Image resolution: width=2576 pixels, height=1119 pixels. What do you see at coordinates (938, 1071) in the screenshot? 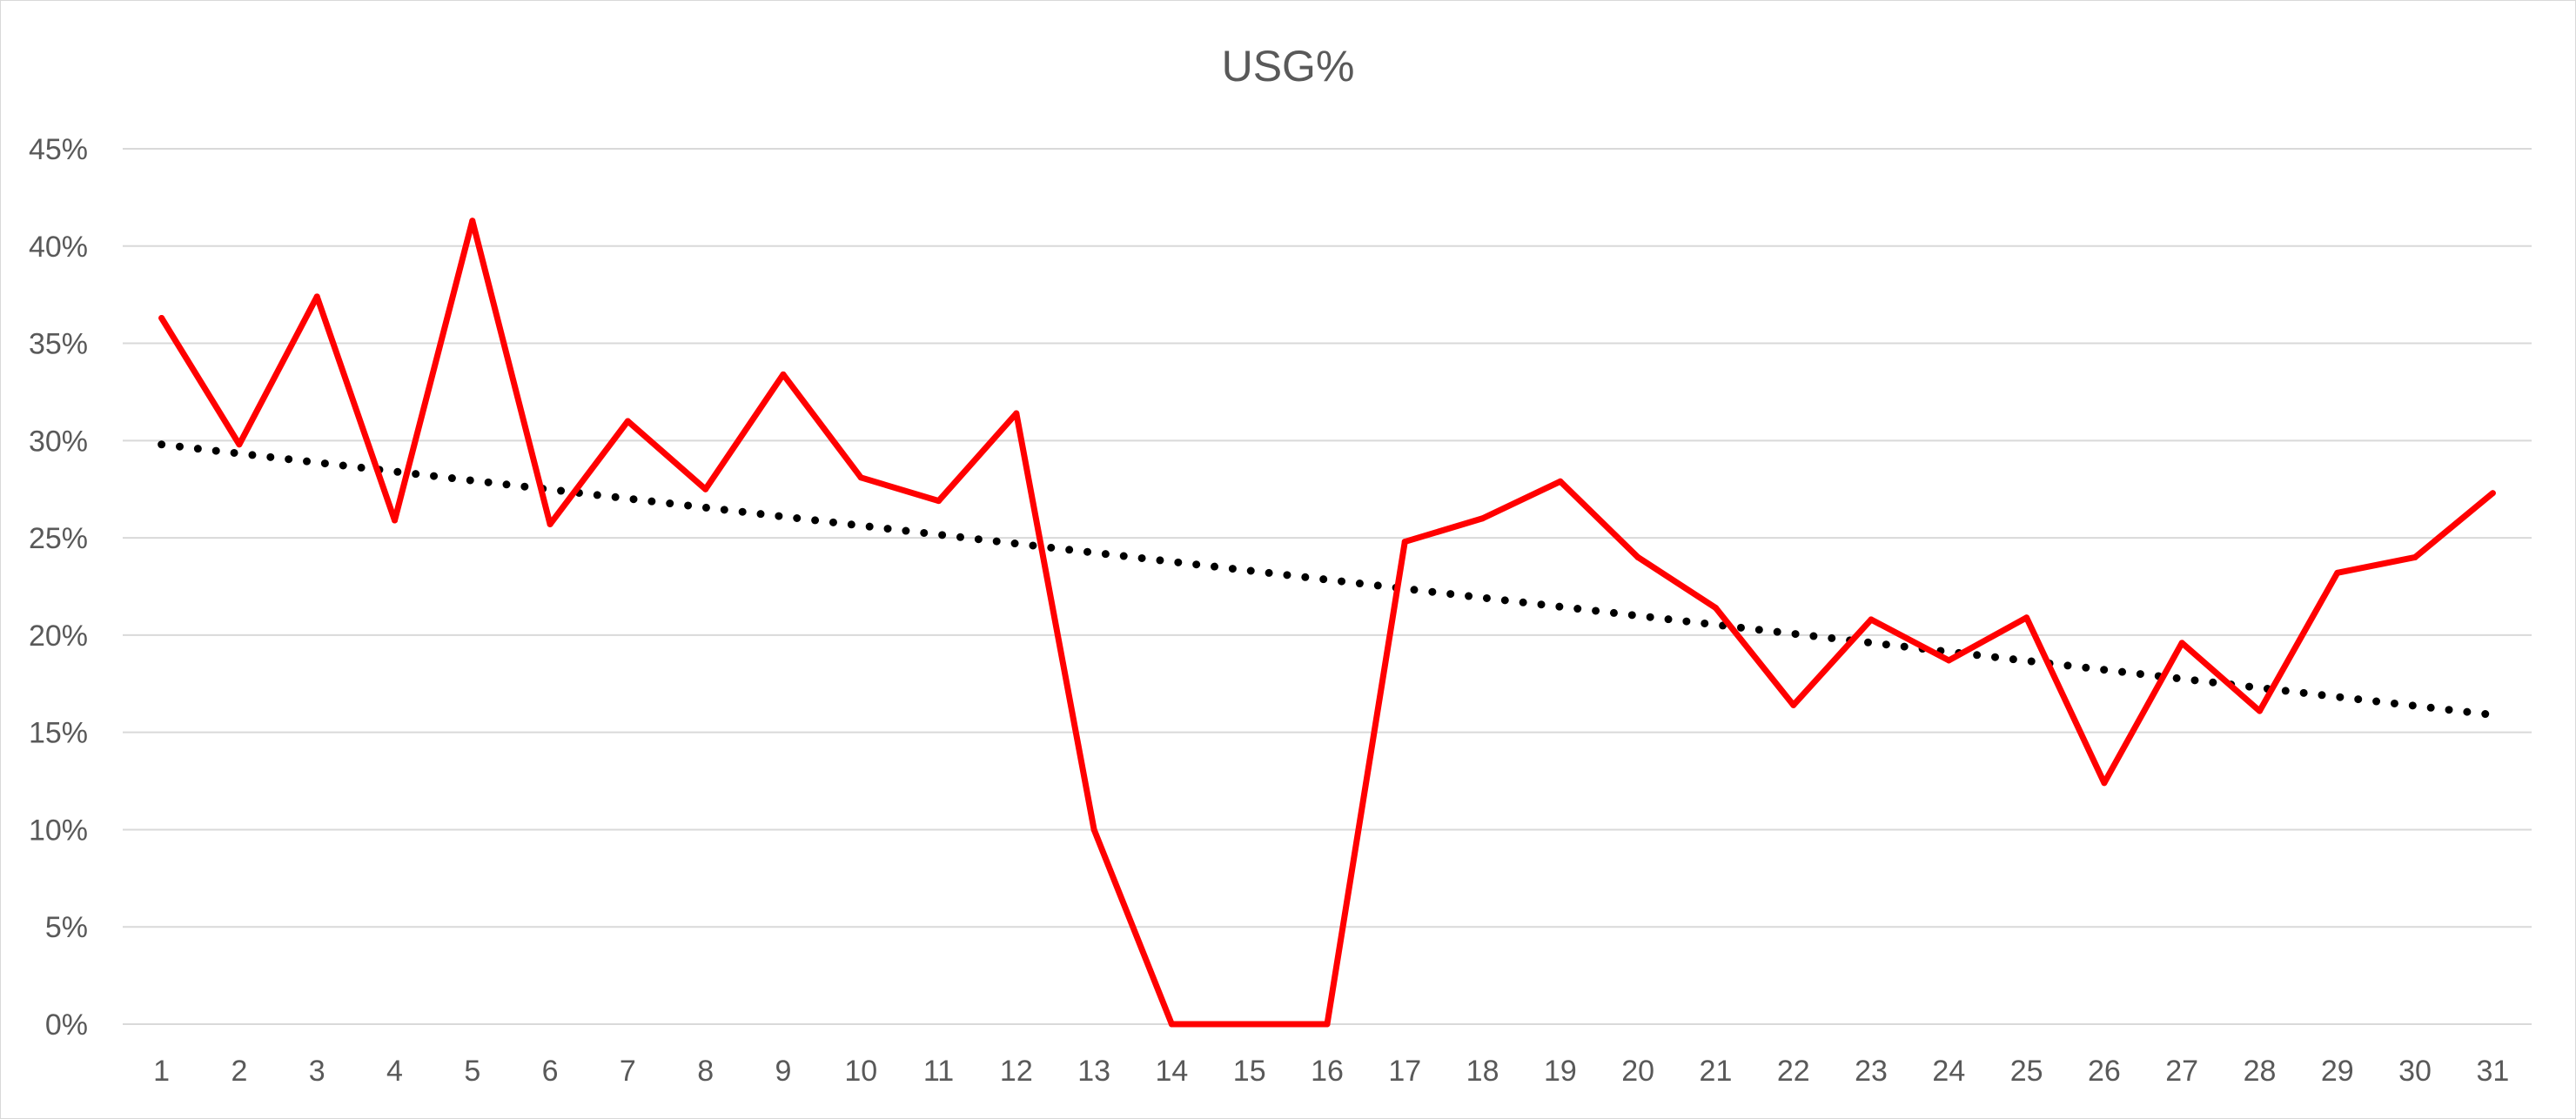
I see `x-tick-label: 11` at bounding box center [938, 1071].